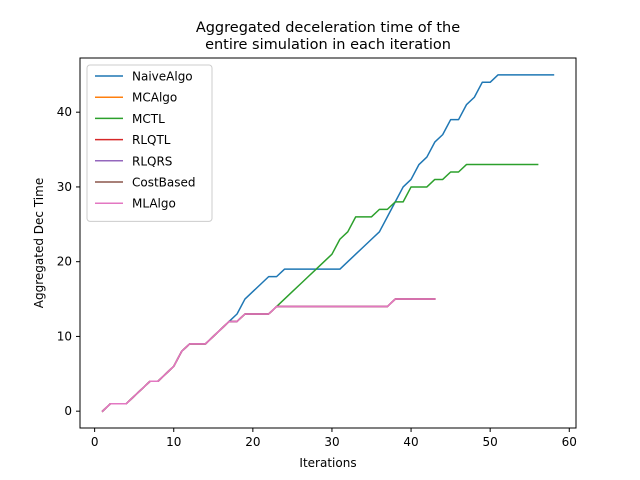 Image resolution: width=640 pixels, height=480 pixels. What do you see at coordinates (68, 411) in the screenshot?
I see `y-tick-label: 0` at bounding box center [68, 411].